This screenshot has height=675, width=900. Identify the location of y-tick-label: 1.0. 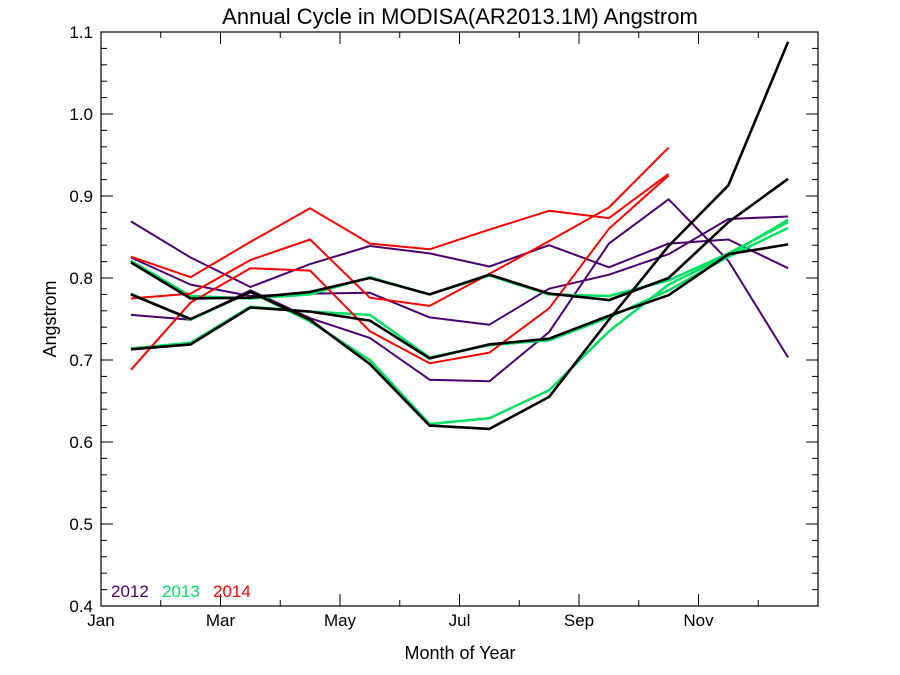
(81, 114).